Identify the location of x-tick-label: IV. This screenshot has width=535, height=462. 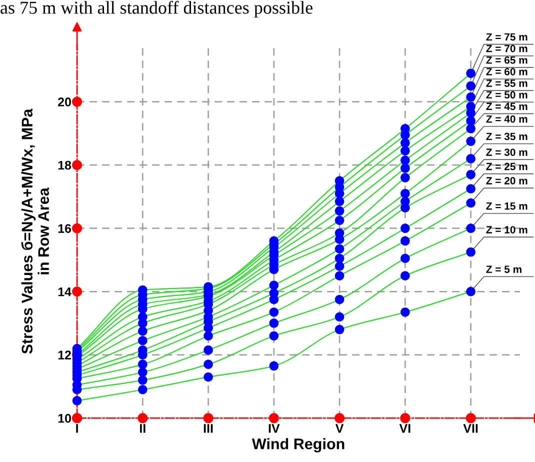
(274, 428).